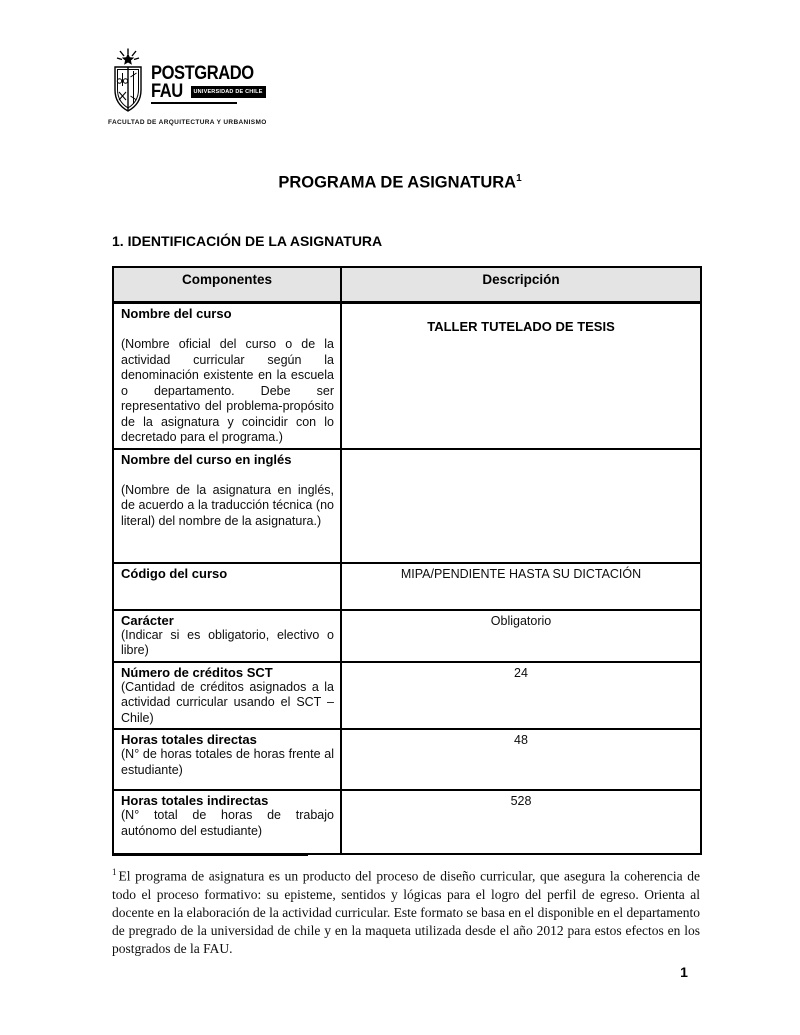 This screenshot has width=800, height=1035. What do you see at coordinates (114, 872) in the screenshot?
I see `footnote-marker: 1` at bounding box center [114, 872].